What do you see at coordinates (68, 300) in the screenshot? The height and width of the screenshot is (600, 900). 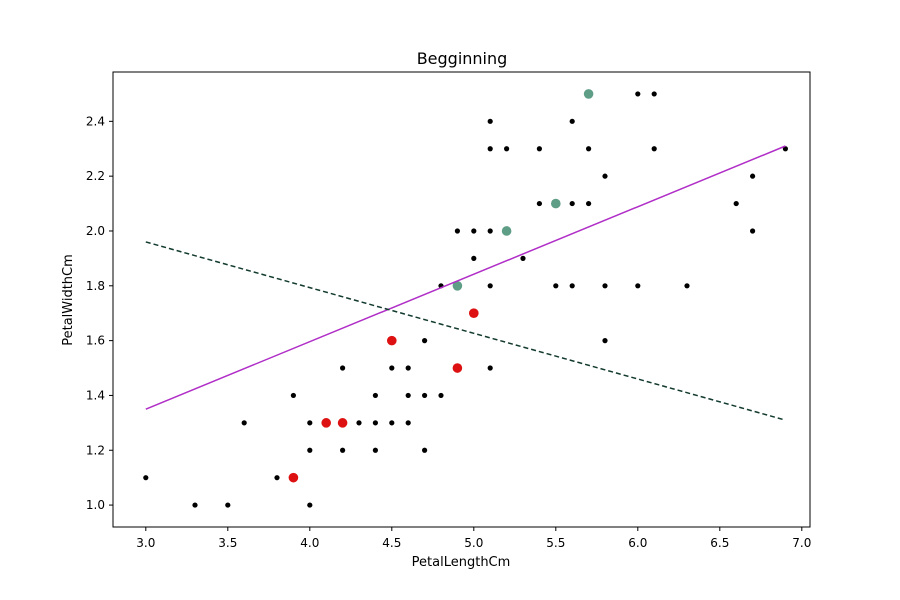 I see `y-axis-label: PetalWidthCm` at bounding box center [68, 300].